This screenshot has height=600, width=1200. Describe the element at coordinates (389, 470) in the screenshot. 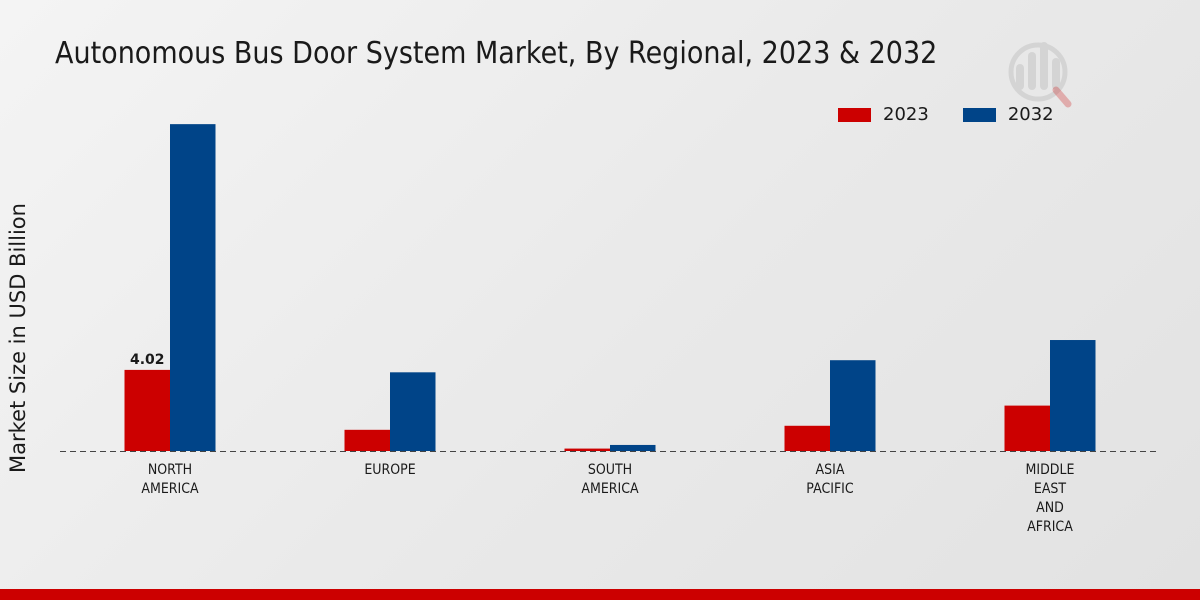

I see `x-tick-label-1: EUROPE` at that location.